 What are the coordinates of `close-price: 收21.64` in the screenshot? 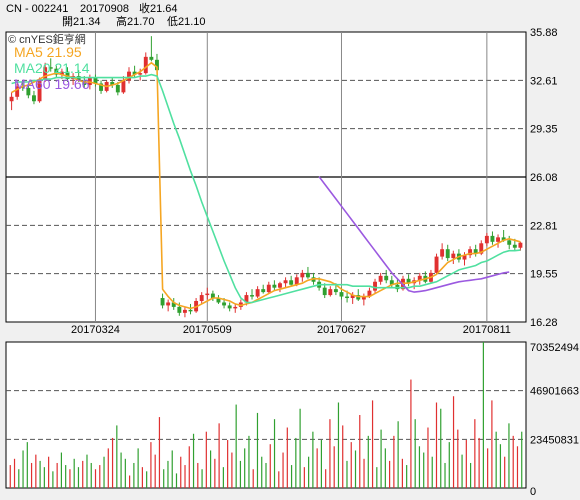 It's located at (158, 8).